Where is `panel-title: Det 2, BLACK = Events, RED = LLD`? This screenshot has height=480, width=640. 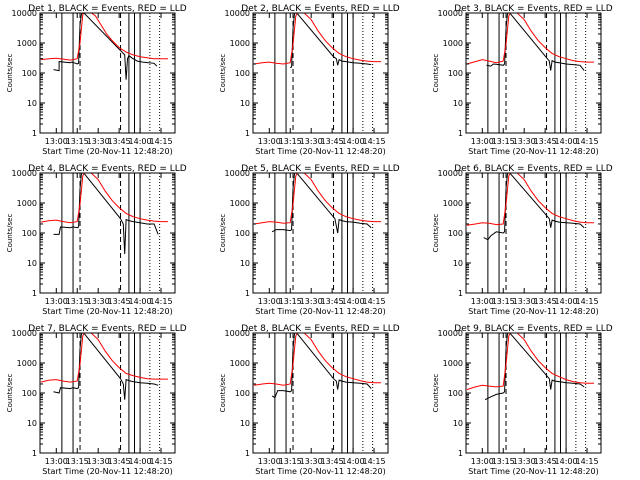 panel-title: Det 2, BLACK = Events, RED = LLD is located at coordinates (320, 9).